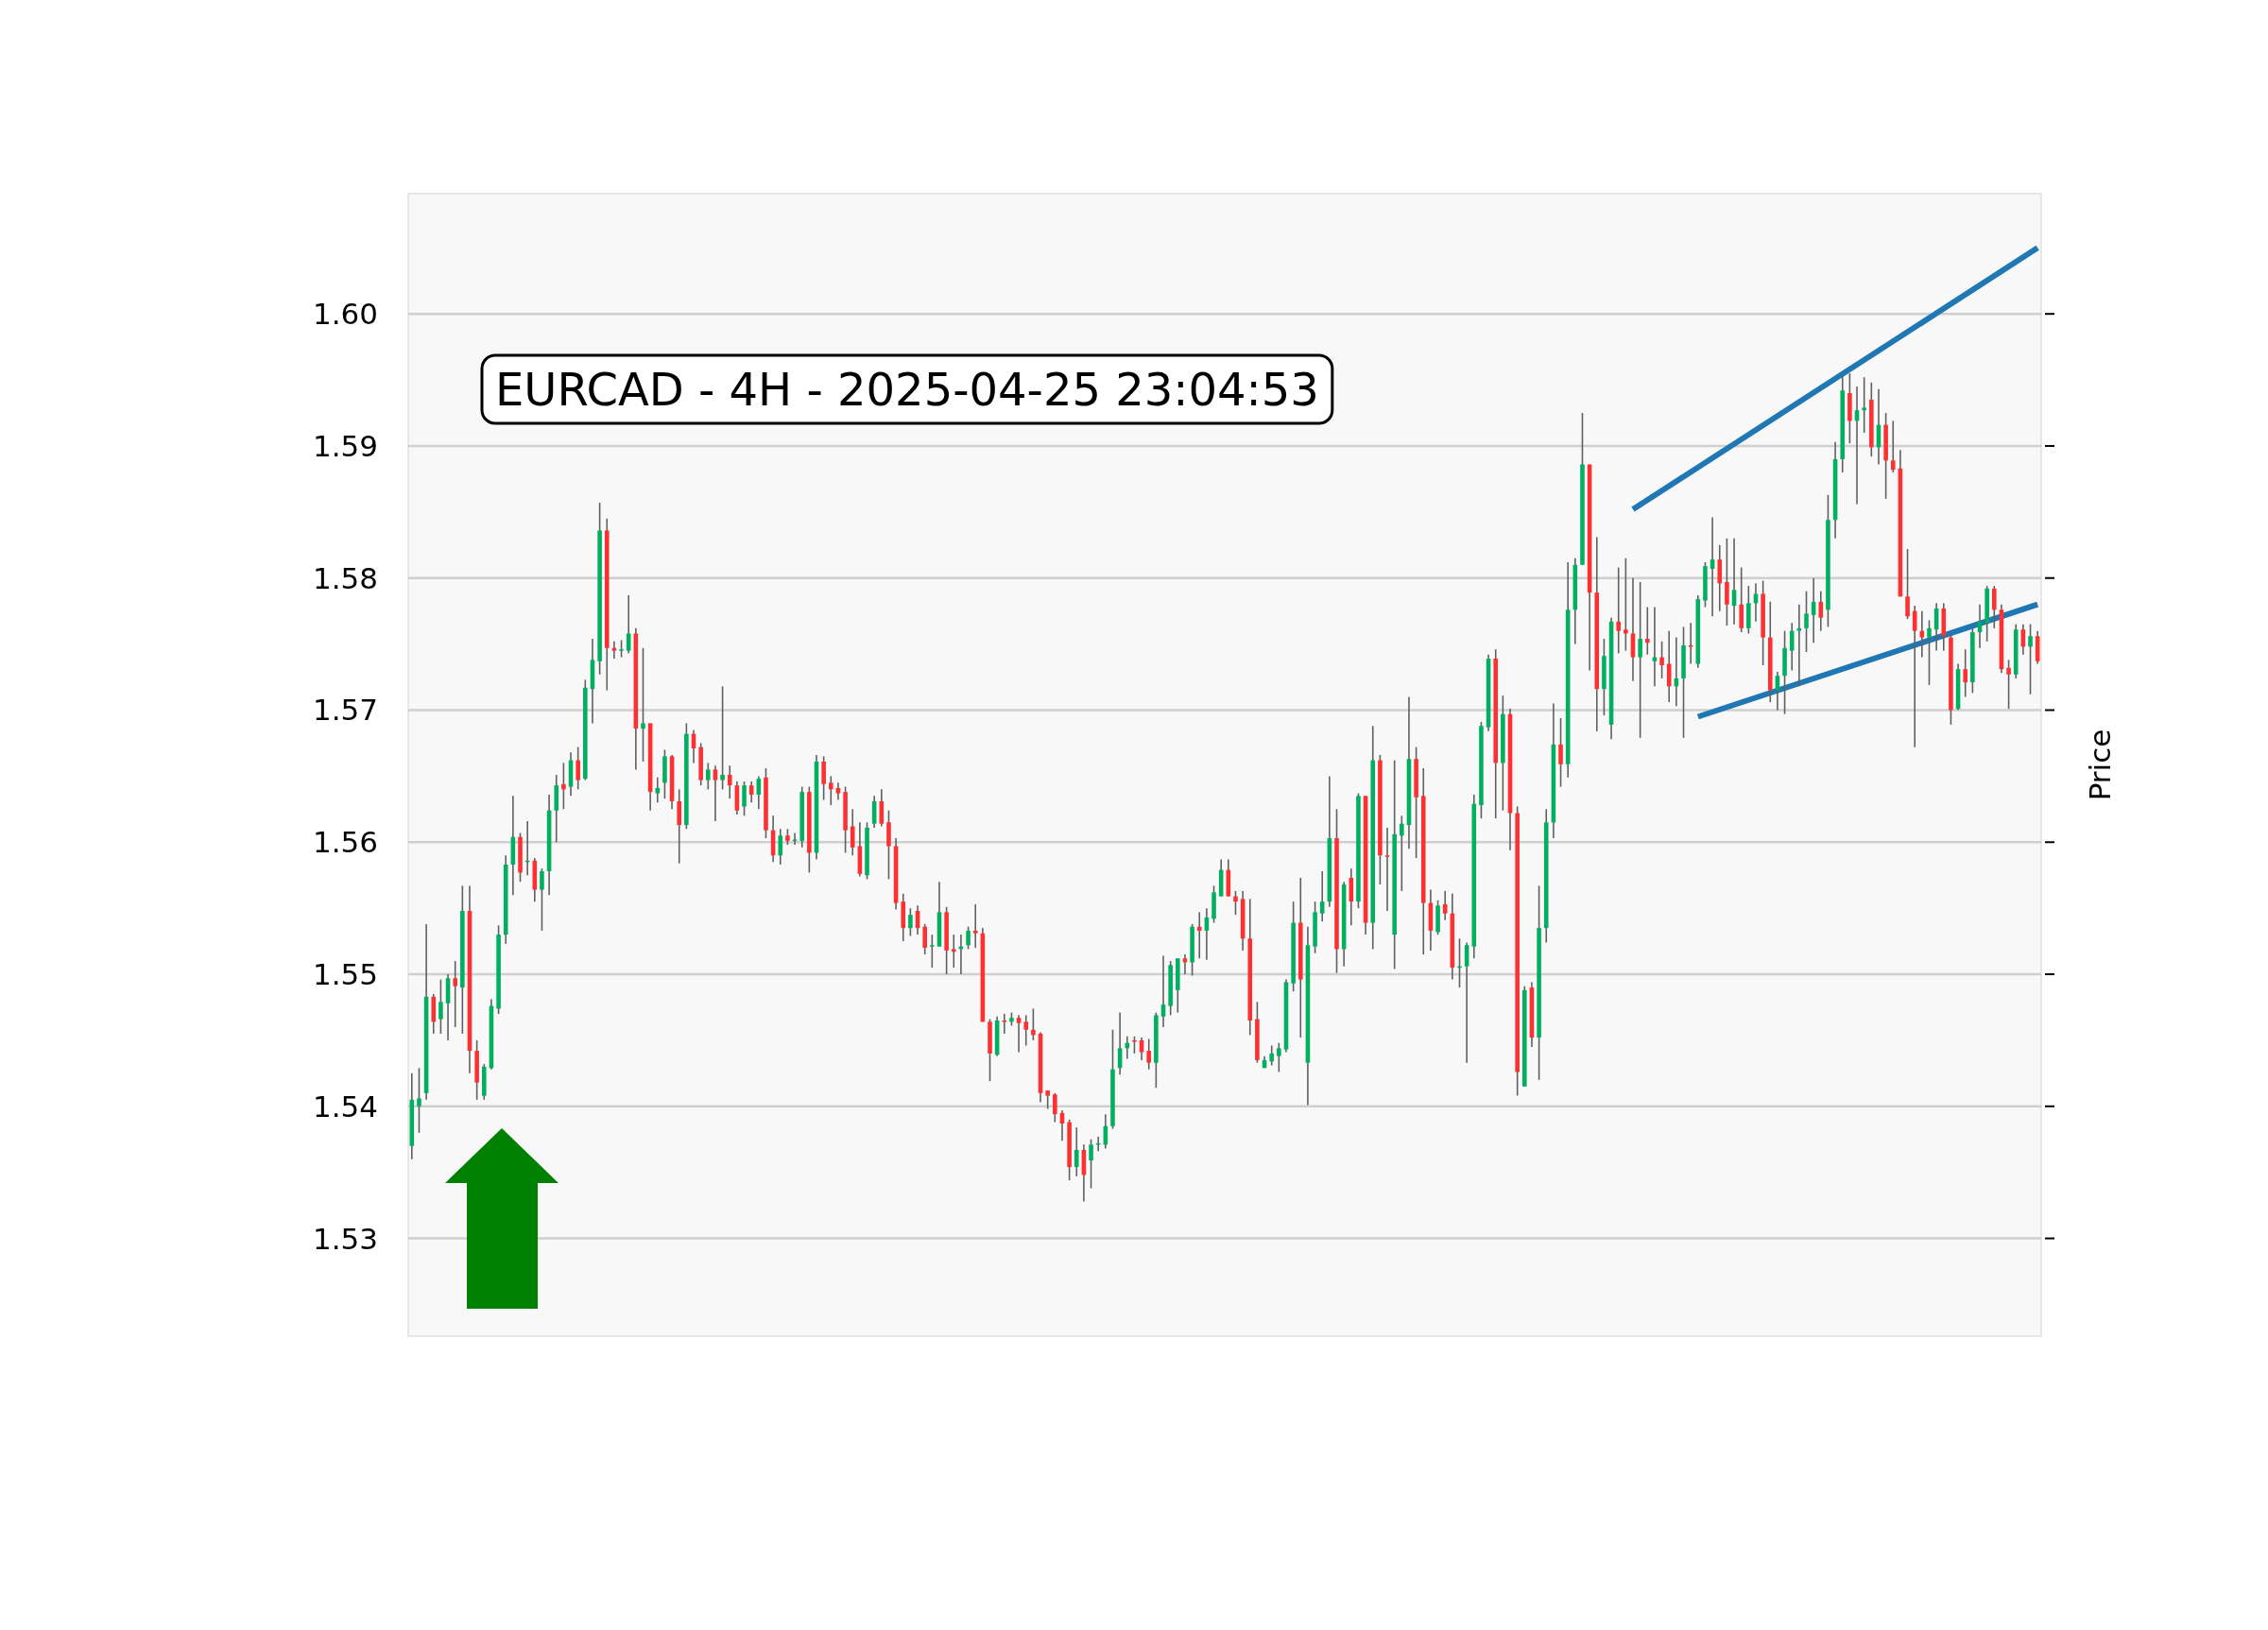 The height and width of the screenshot is (1630, 2268). Describe the element at coordinates (345, 1239) in the screenshot. I see `y-tick-label: 1.53` at that location.